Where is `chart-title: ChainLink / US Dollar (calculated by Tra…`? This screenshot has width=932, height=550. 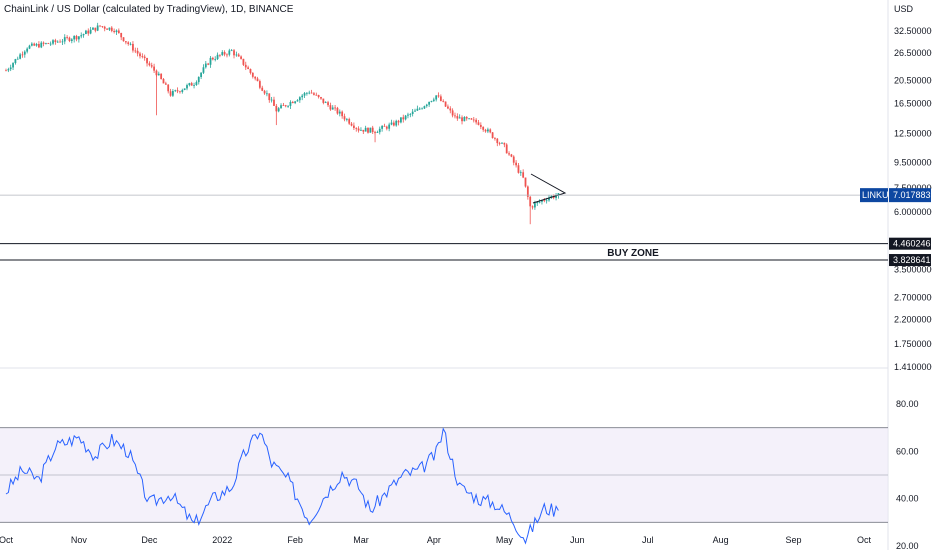
chart-title: ChainLink / US Dollar (calculated by Tra… is located at coordinates (149, 9).